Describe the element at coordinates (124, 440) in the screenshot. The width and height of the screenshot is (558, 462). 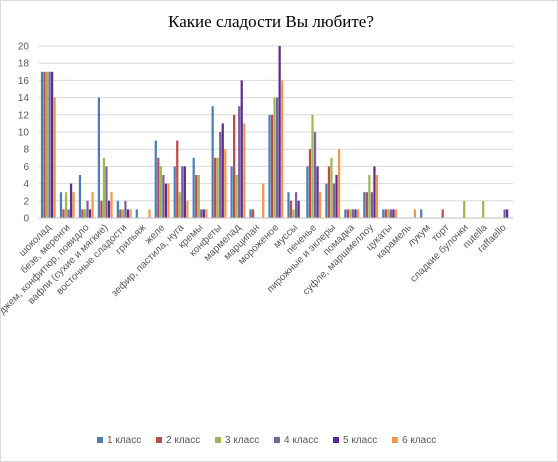
I see `legend-entry: 1 класс` at that location.